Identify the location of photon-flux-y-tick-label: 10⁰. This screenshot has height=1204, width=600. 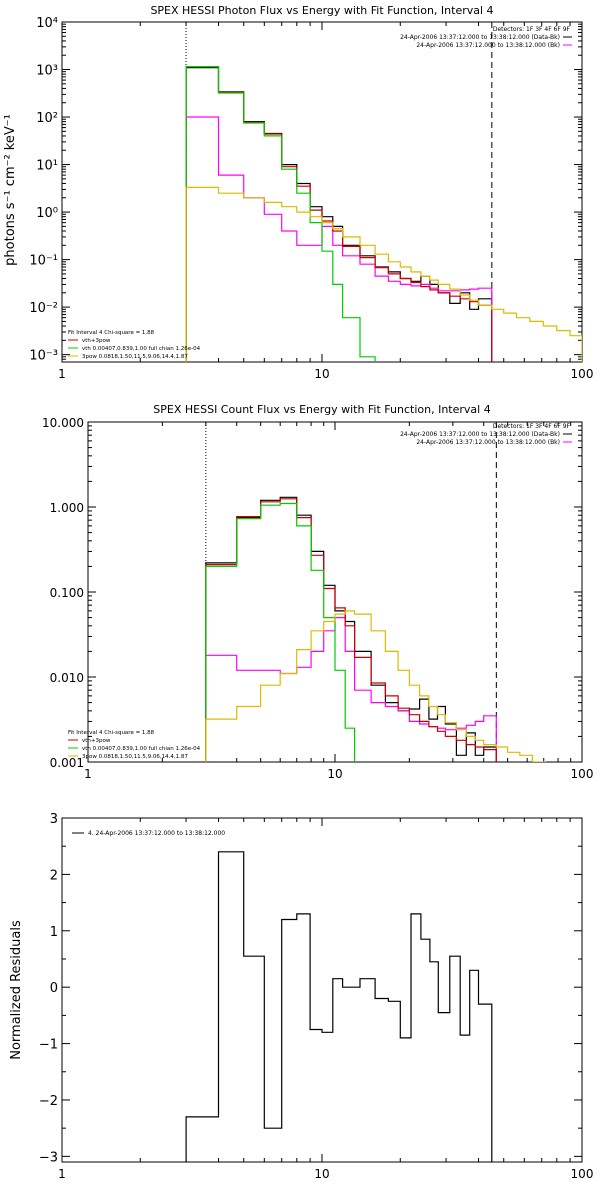
(47, 213).